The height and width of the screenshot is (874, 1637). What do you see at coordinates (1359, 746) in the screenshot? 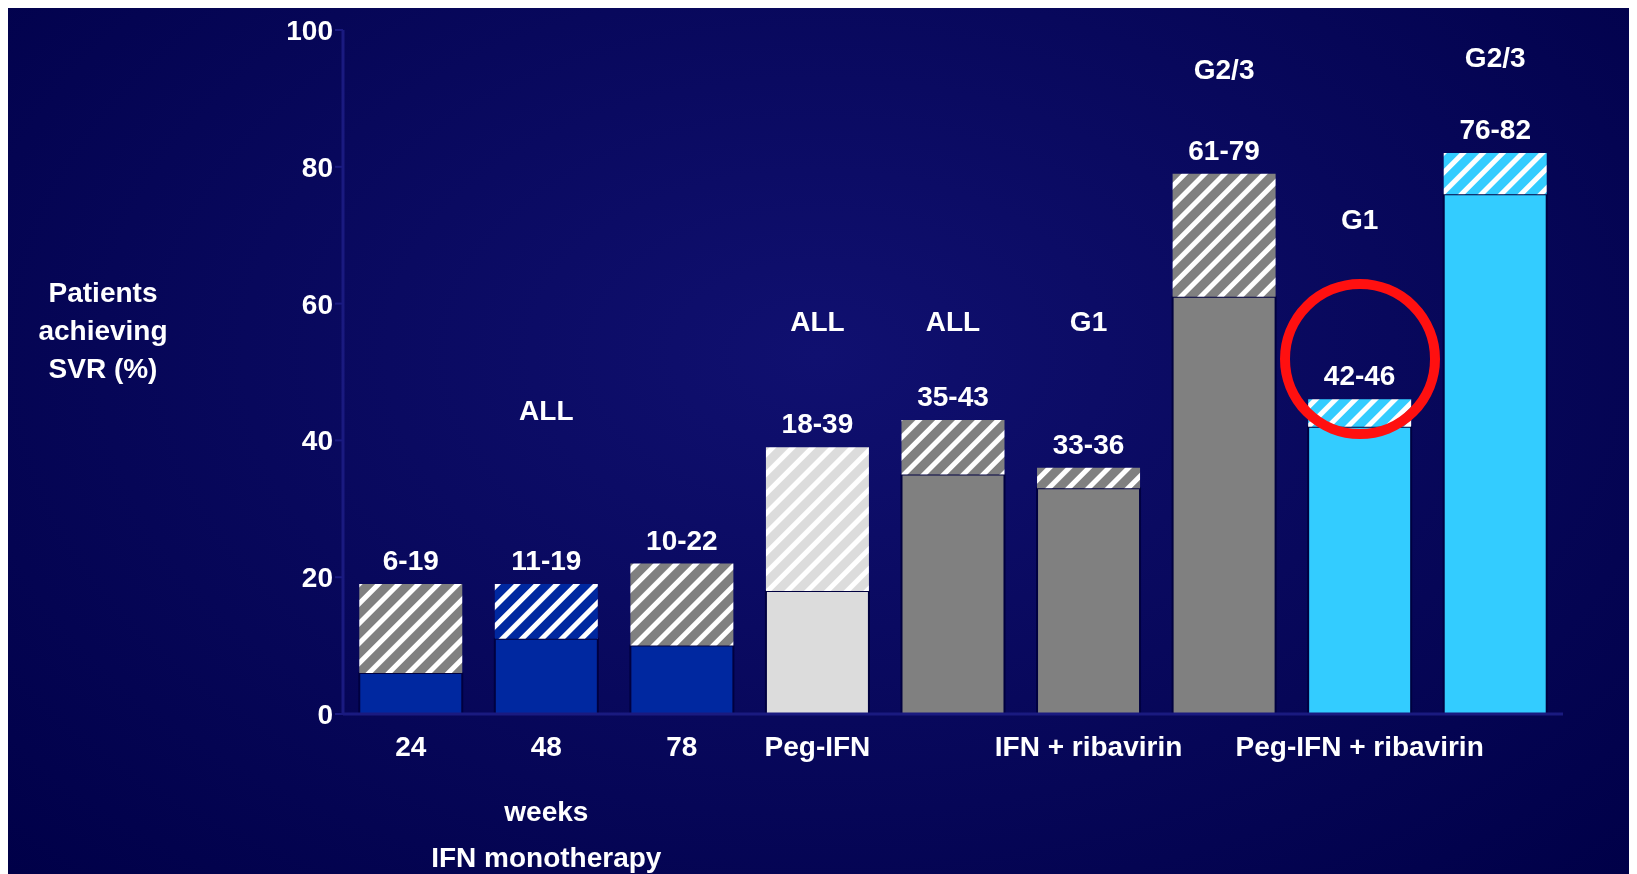
I see `x-tick-label: Peg-IFN + ribavirin` at bounding box center [1359, 746].